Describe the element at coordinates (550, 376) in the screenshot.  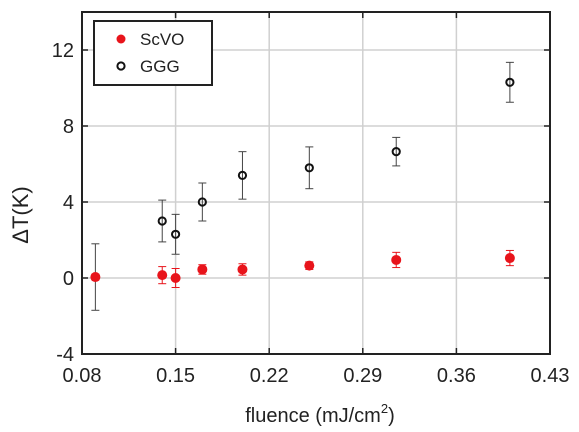
I see `x-tick-label: 0.43` at that location.